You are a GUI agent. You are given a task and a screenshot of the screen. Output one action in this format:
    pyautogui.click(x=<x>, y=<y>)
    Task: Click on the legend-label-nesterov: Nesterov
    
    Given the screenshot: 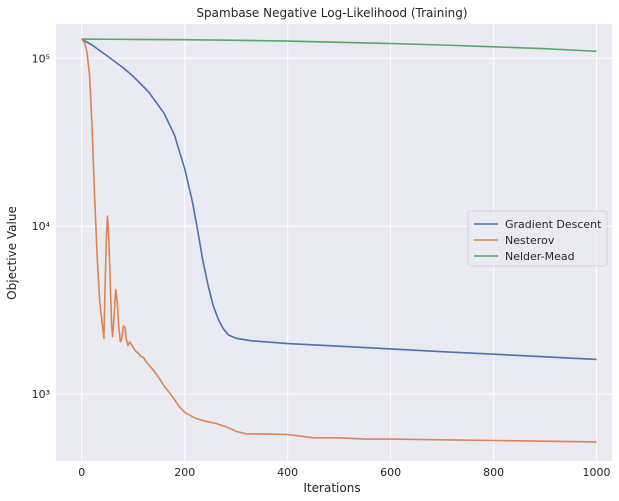 What is the action you would take?
    pyautogui.click(x=530, y=240)
    